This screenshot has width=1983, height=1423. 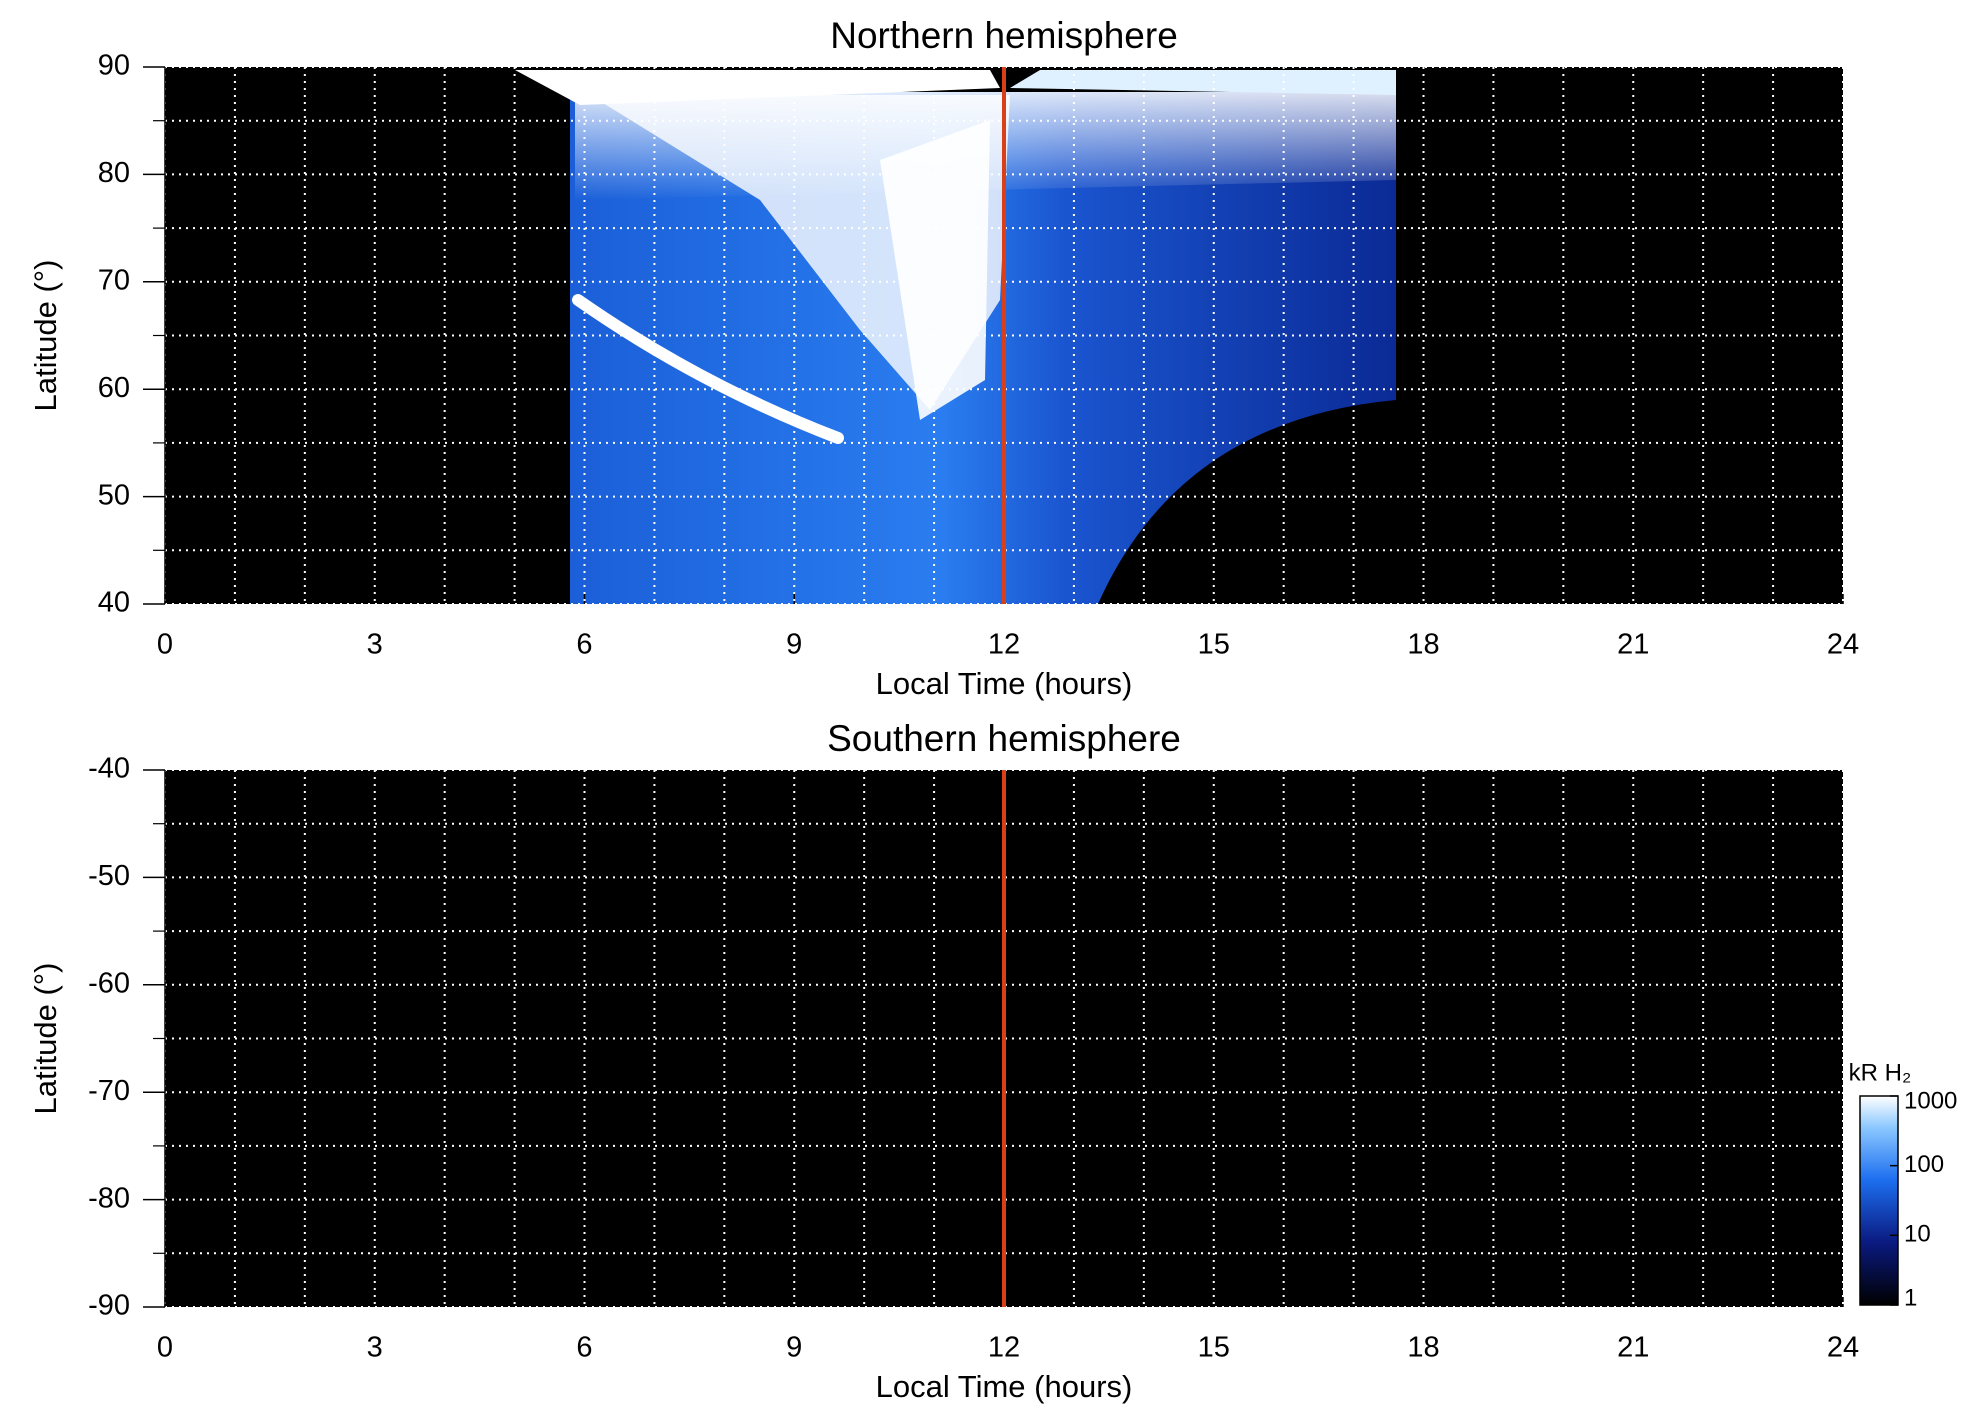 I want to click on y-tick-label: 70, so click(x=114, y=280).